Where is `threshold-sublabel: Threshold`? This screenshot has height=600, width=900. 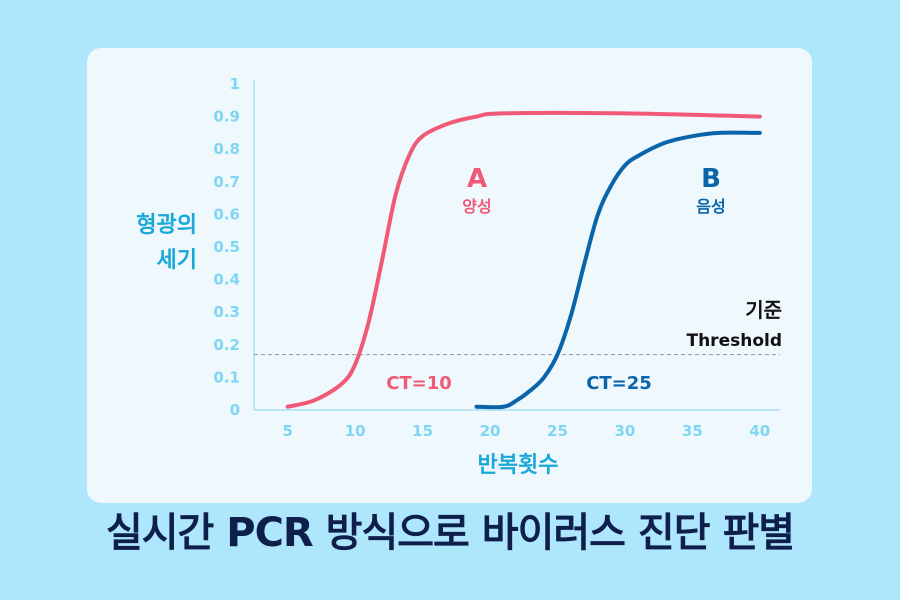 threshold-sublabel: Threshold is located at coordinates (734, 341).